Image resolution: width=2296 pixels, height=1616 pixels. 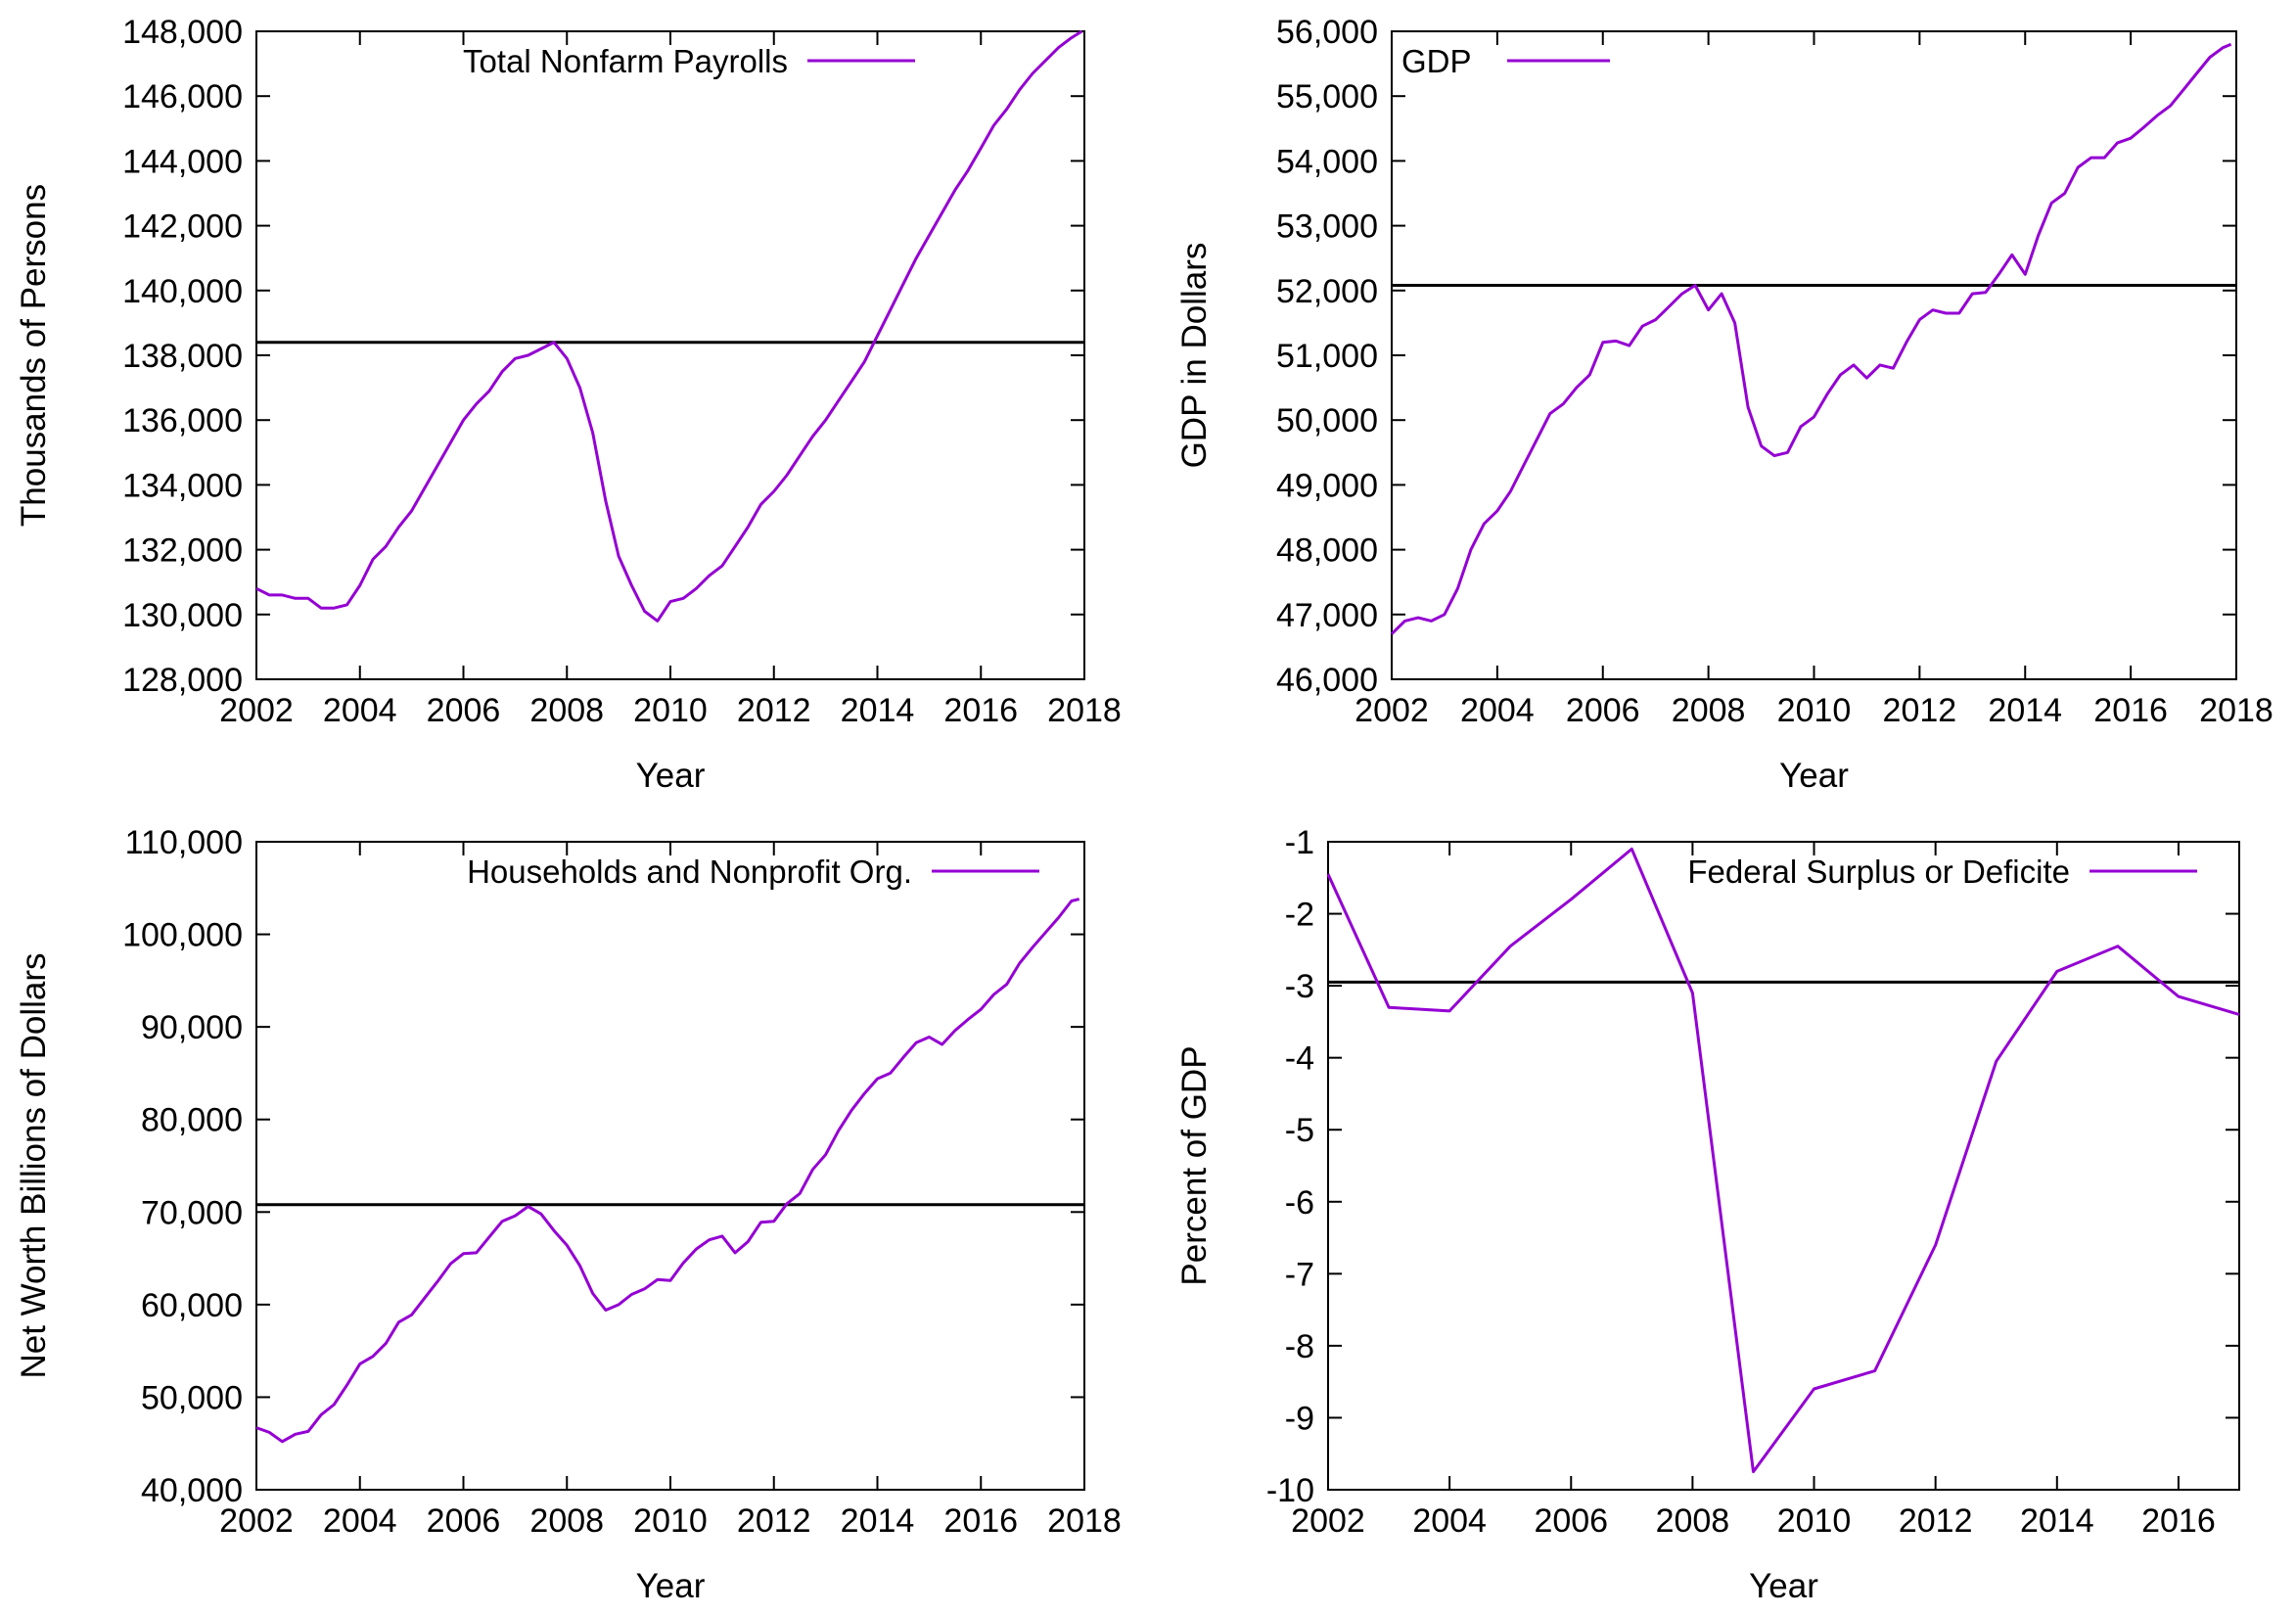 I want to click on y-tick-label: -2, so click(x=1299, y=915).